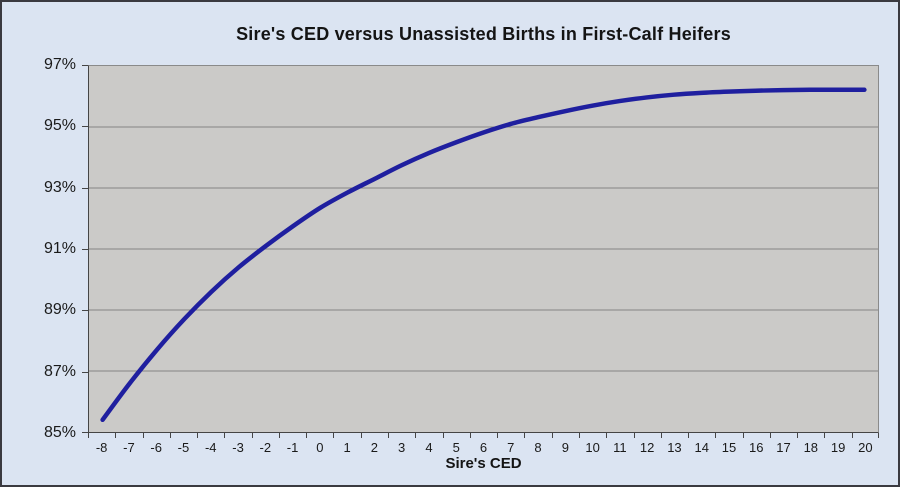  Describe the element at coordinates (483, 447) in the screenshot. I see `x-tick-label: 6` at that location.